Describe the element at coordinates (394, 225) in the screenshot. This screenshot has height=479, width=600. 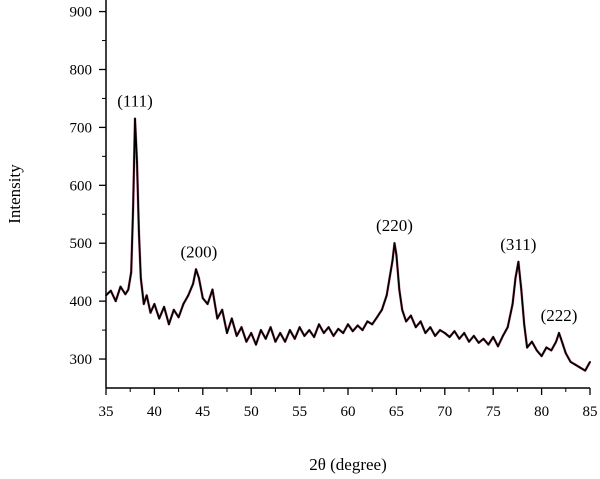
I see `peak-label: (220)` at that location.